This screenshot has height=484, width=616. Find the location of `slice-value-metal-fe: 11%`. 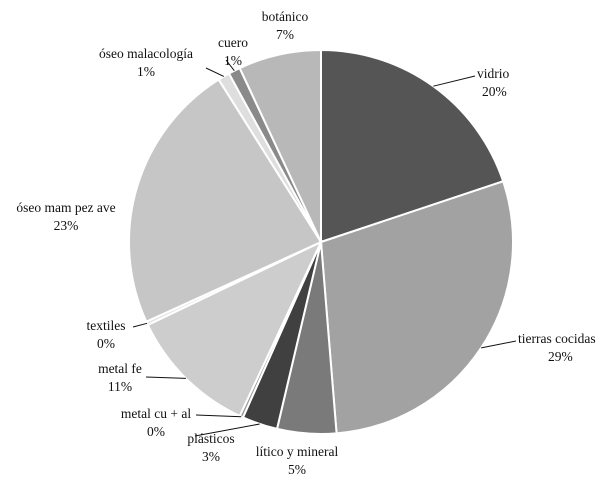

slice-value-metal-fe: 11% is located at coordinates (120, 386).